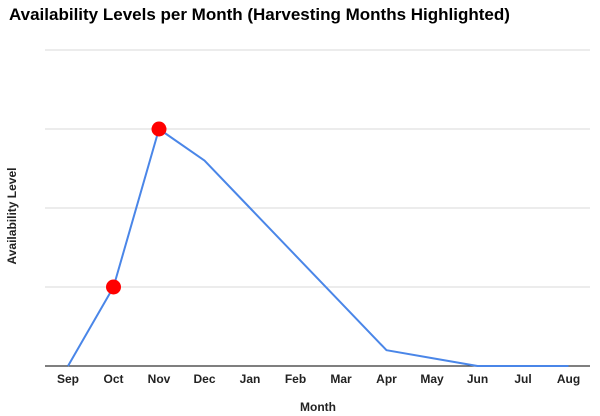 This screenshot has height=416, width=600. Describe the element at coordinates (295, 379) in the screenshot. I see `x-tick-label: Feb` at that location.